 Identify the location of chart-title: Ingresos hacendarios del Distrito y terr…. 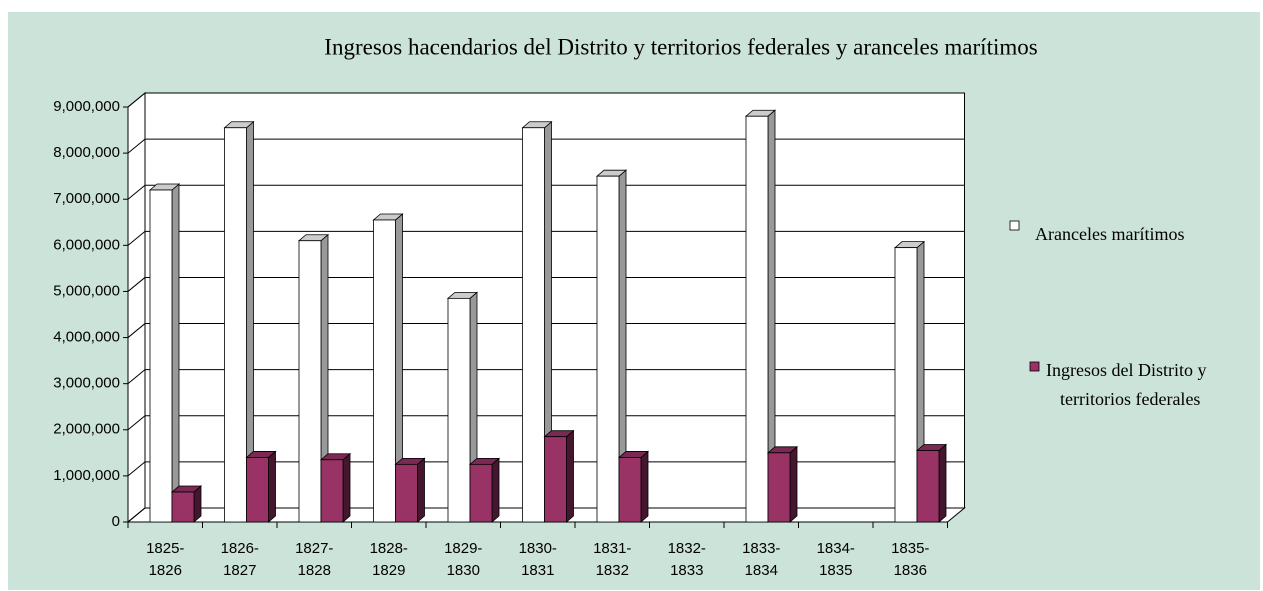
(680, 46).